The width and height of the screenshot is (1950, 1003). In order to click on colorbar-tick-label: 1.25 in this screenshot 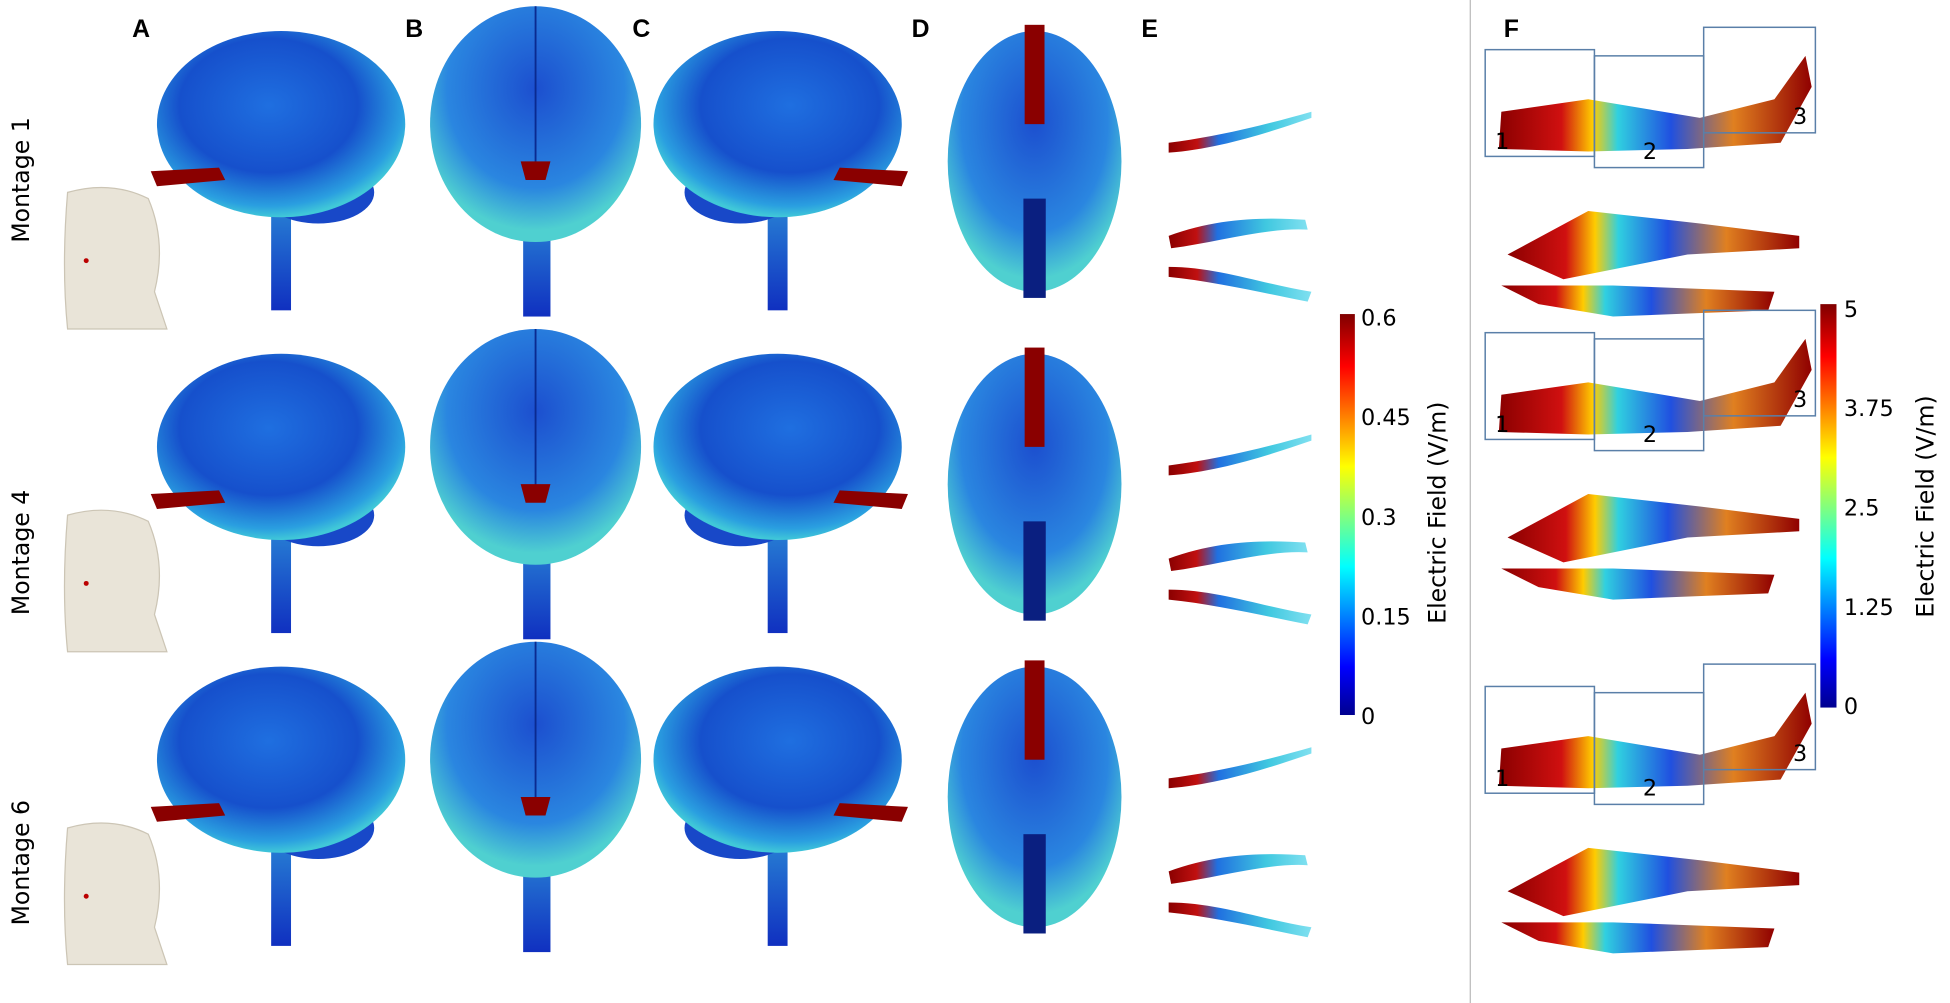, I will do `click(1869, 608)`.